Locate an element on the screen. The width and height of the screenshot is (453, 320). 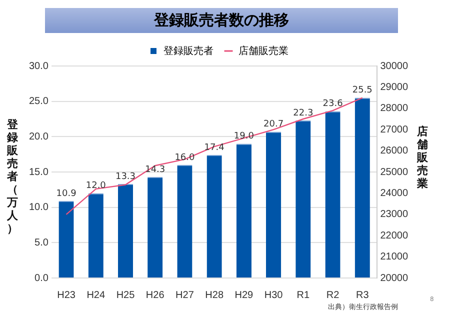
x-tick-label: H25 is located at coordinates (126, 295).